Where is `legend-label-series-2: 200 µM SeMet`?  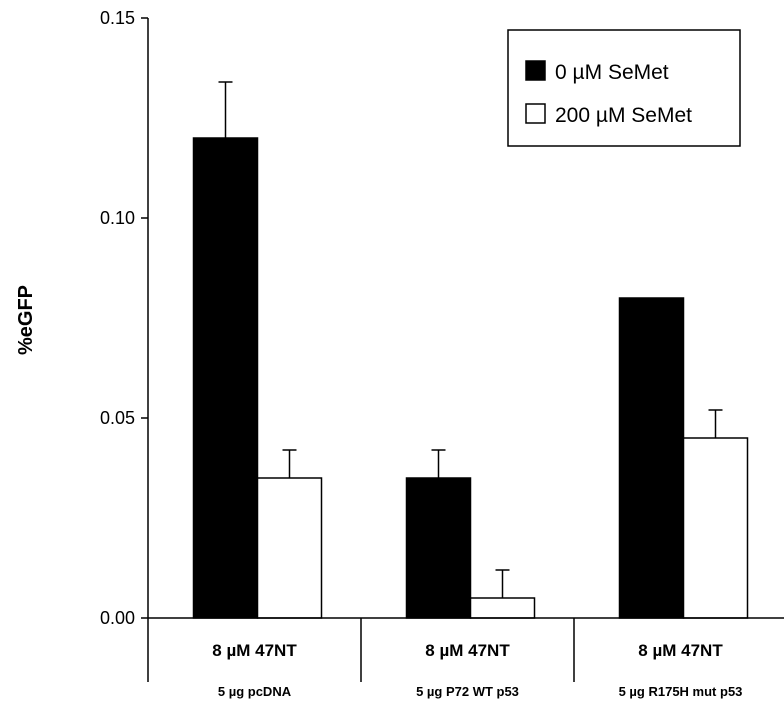 legend-label-series-2: 200 µM SeMet is located at coordinates (623, 115).